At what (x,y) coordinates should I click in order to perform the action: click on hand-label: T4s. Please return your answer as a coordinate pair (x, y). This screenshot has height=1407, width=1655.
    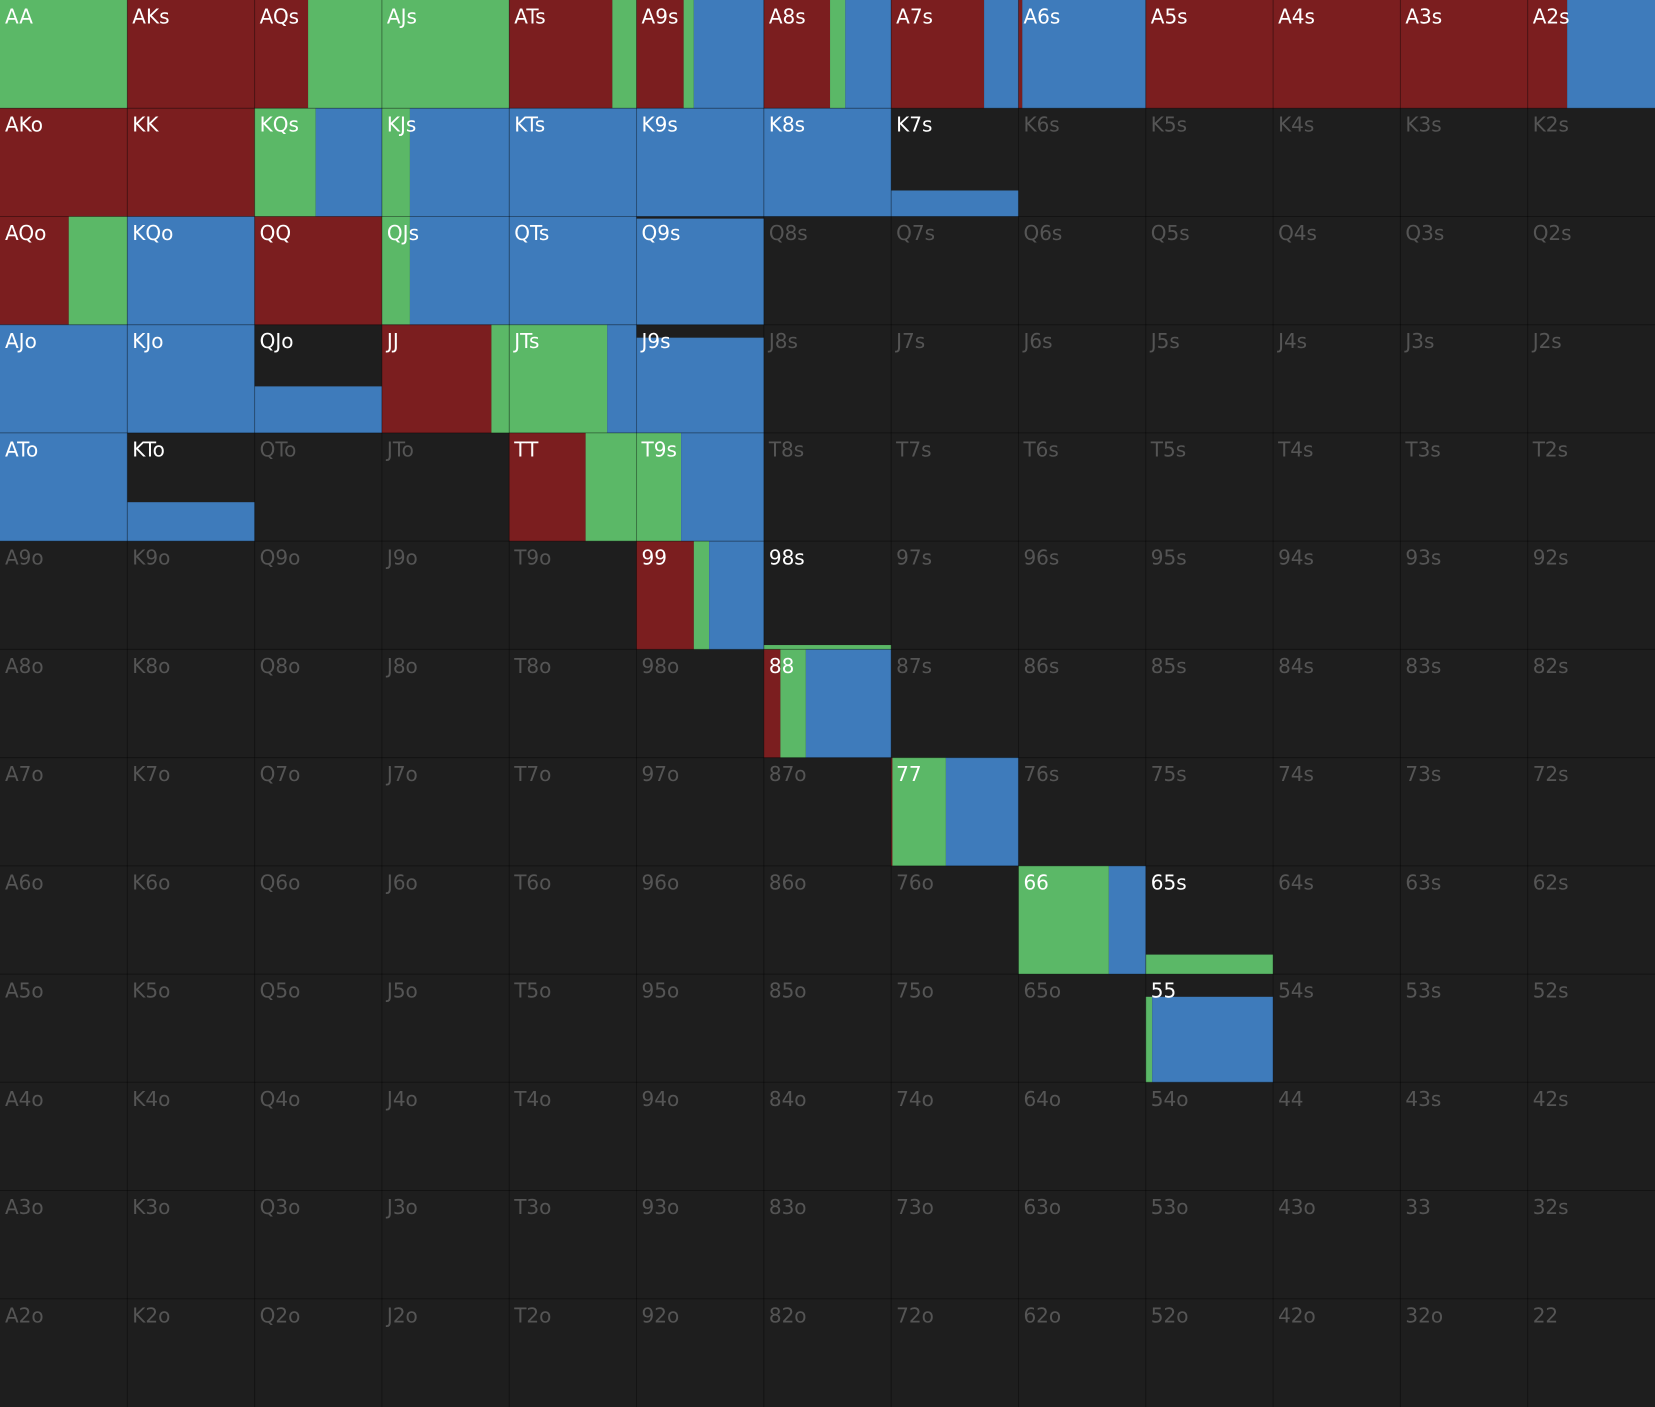
    Looking at the image, I should click on (1295, 449).